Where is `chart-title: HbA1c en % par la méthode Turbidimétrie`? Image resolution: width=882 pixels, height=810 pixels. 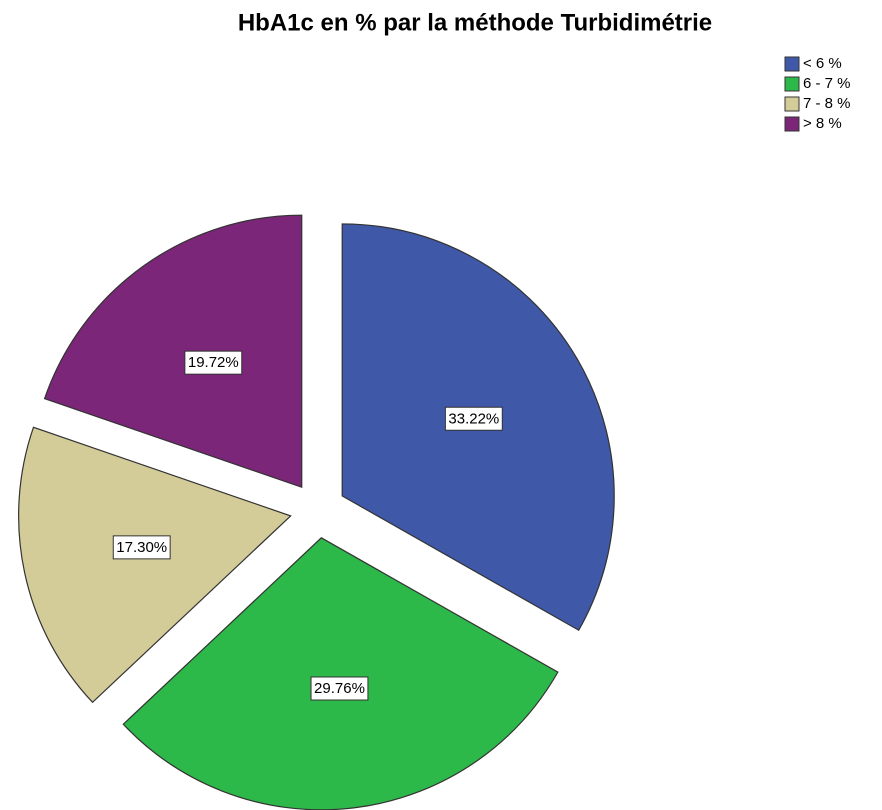
chart-title: HbA1c en % par la méthode Turbidimétrie is located at coordinates (475, 22).